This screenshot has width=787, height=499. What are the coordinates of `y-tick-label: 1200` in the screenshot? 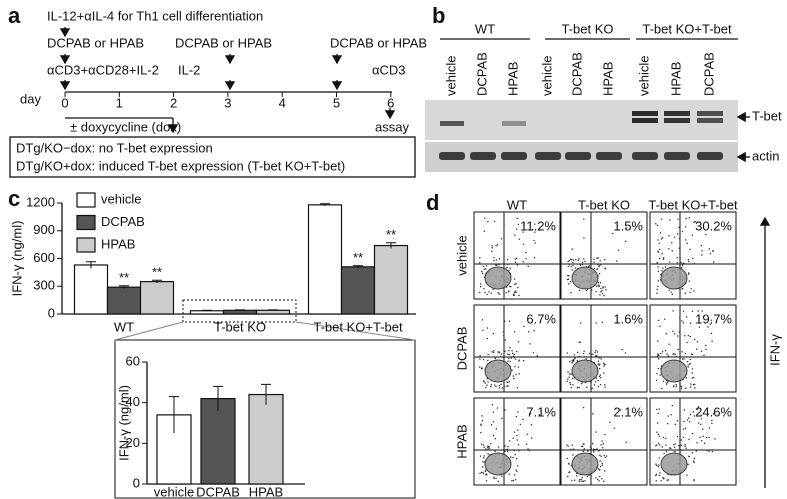 It's located at (40, 201).